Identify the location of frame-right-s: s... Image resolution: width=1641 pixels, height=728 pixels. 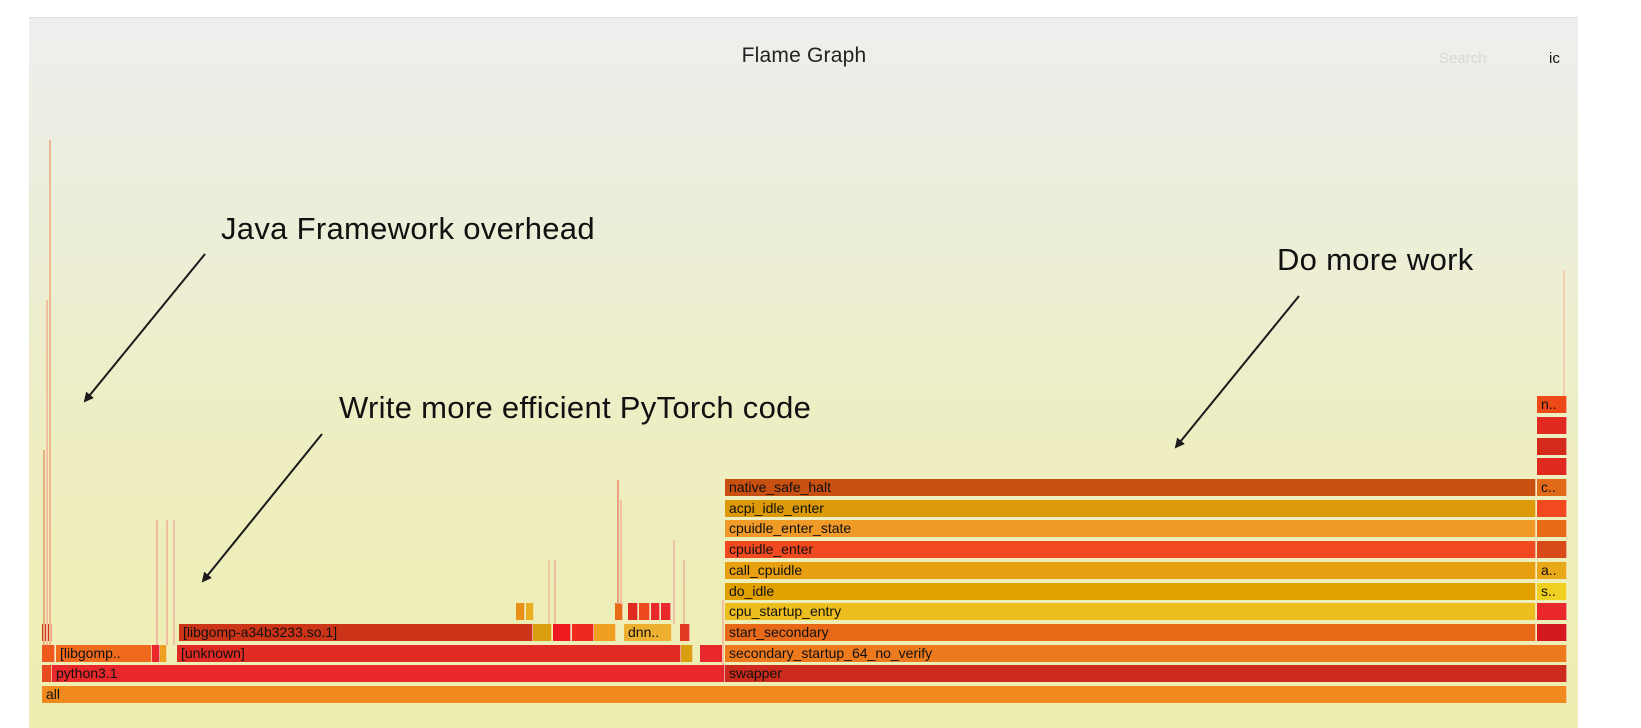
(1552, 591).